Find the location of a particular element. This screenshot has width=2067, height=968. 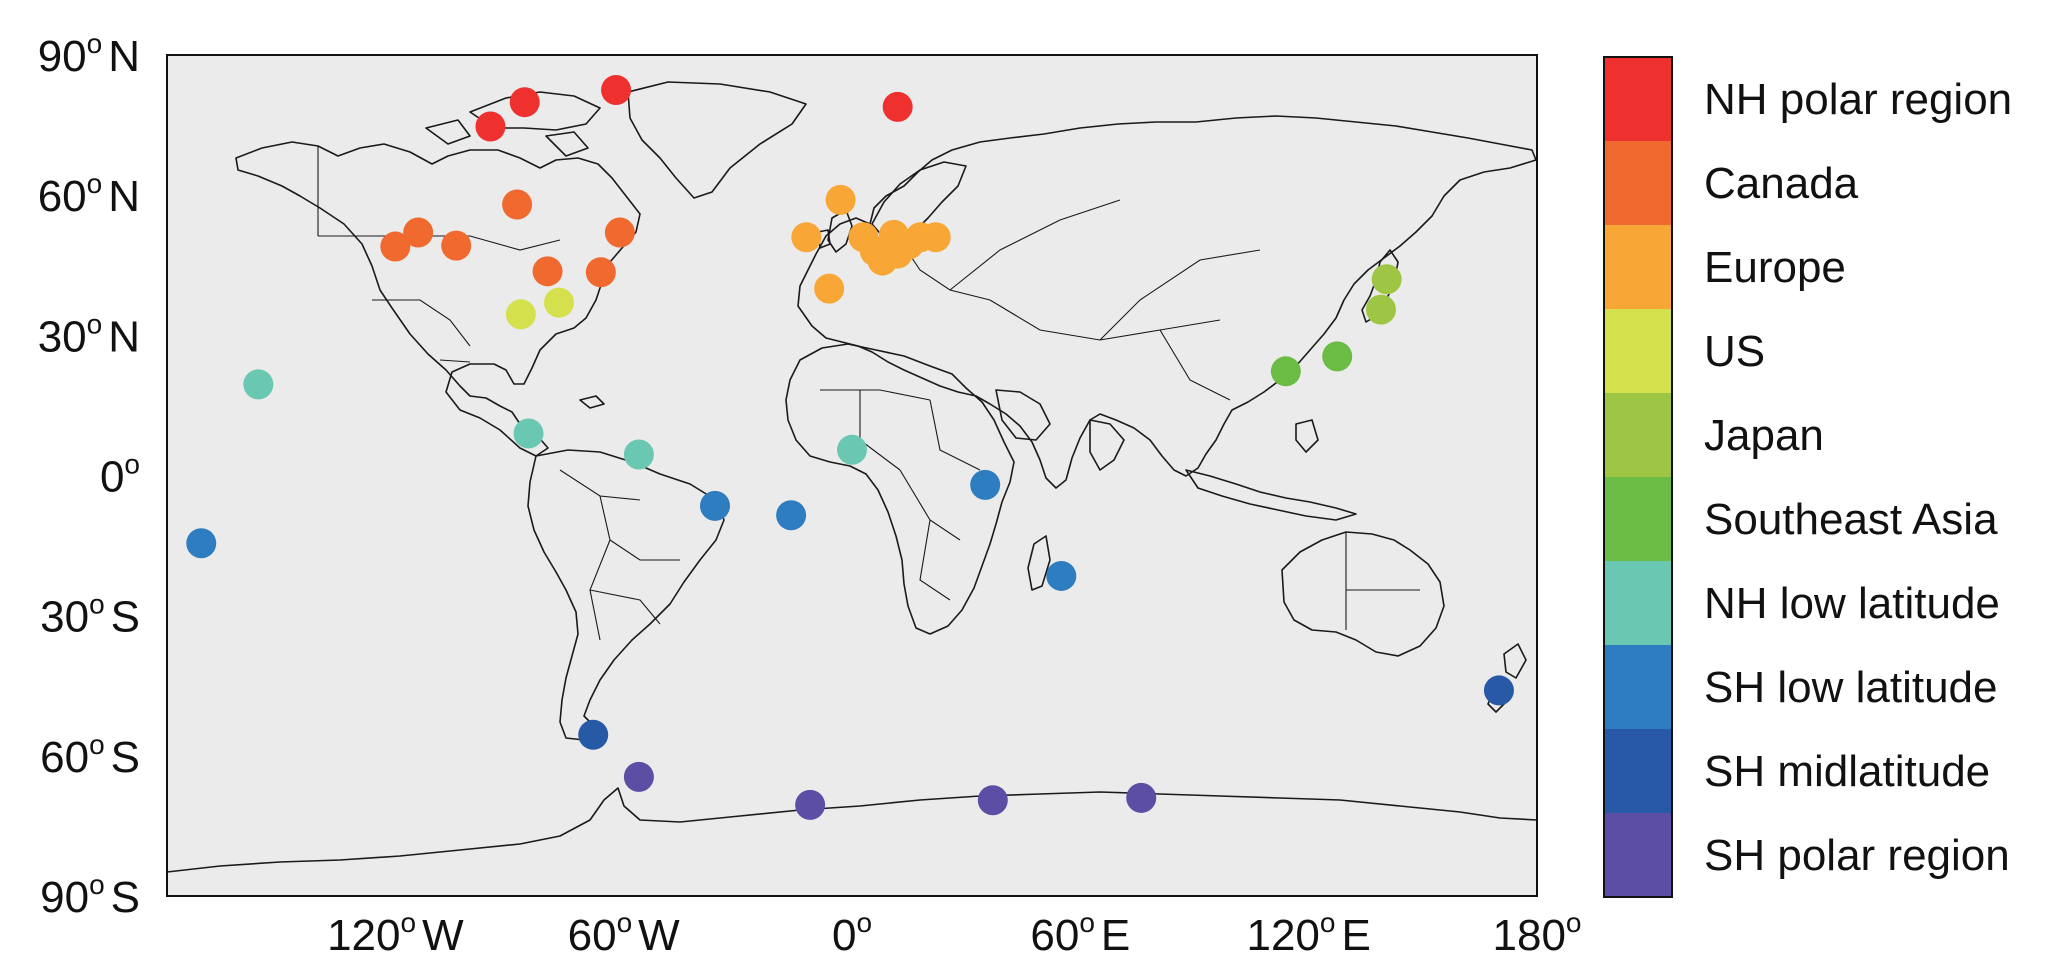

legend-label: Japan is located at coordinates (1764, 435).